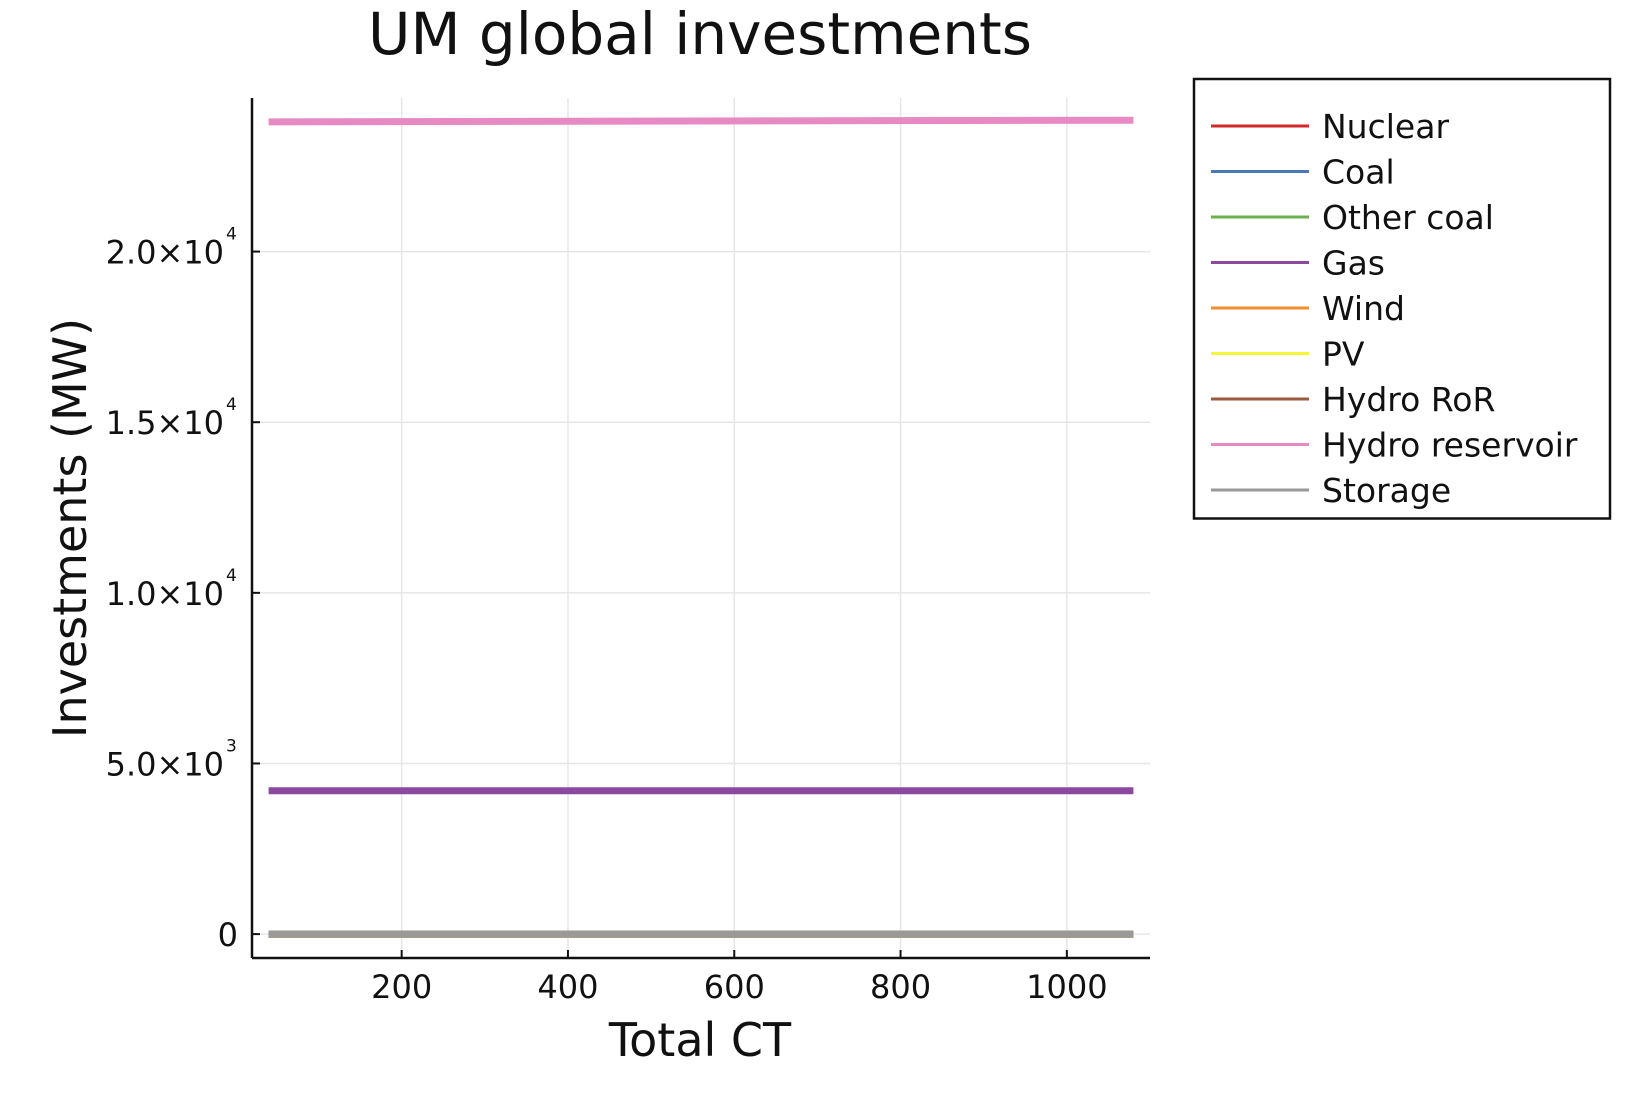  Describe the element at coordinates (231, 746) in the screenshot. I see `y-tick-exponent: 3` at that location.